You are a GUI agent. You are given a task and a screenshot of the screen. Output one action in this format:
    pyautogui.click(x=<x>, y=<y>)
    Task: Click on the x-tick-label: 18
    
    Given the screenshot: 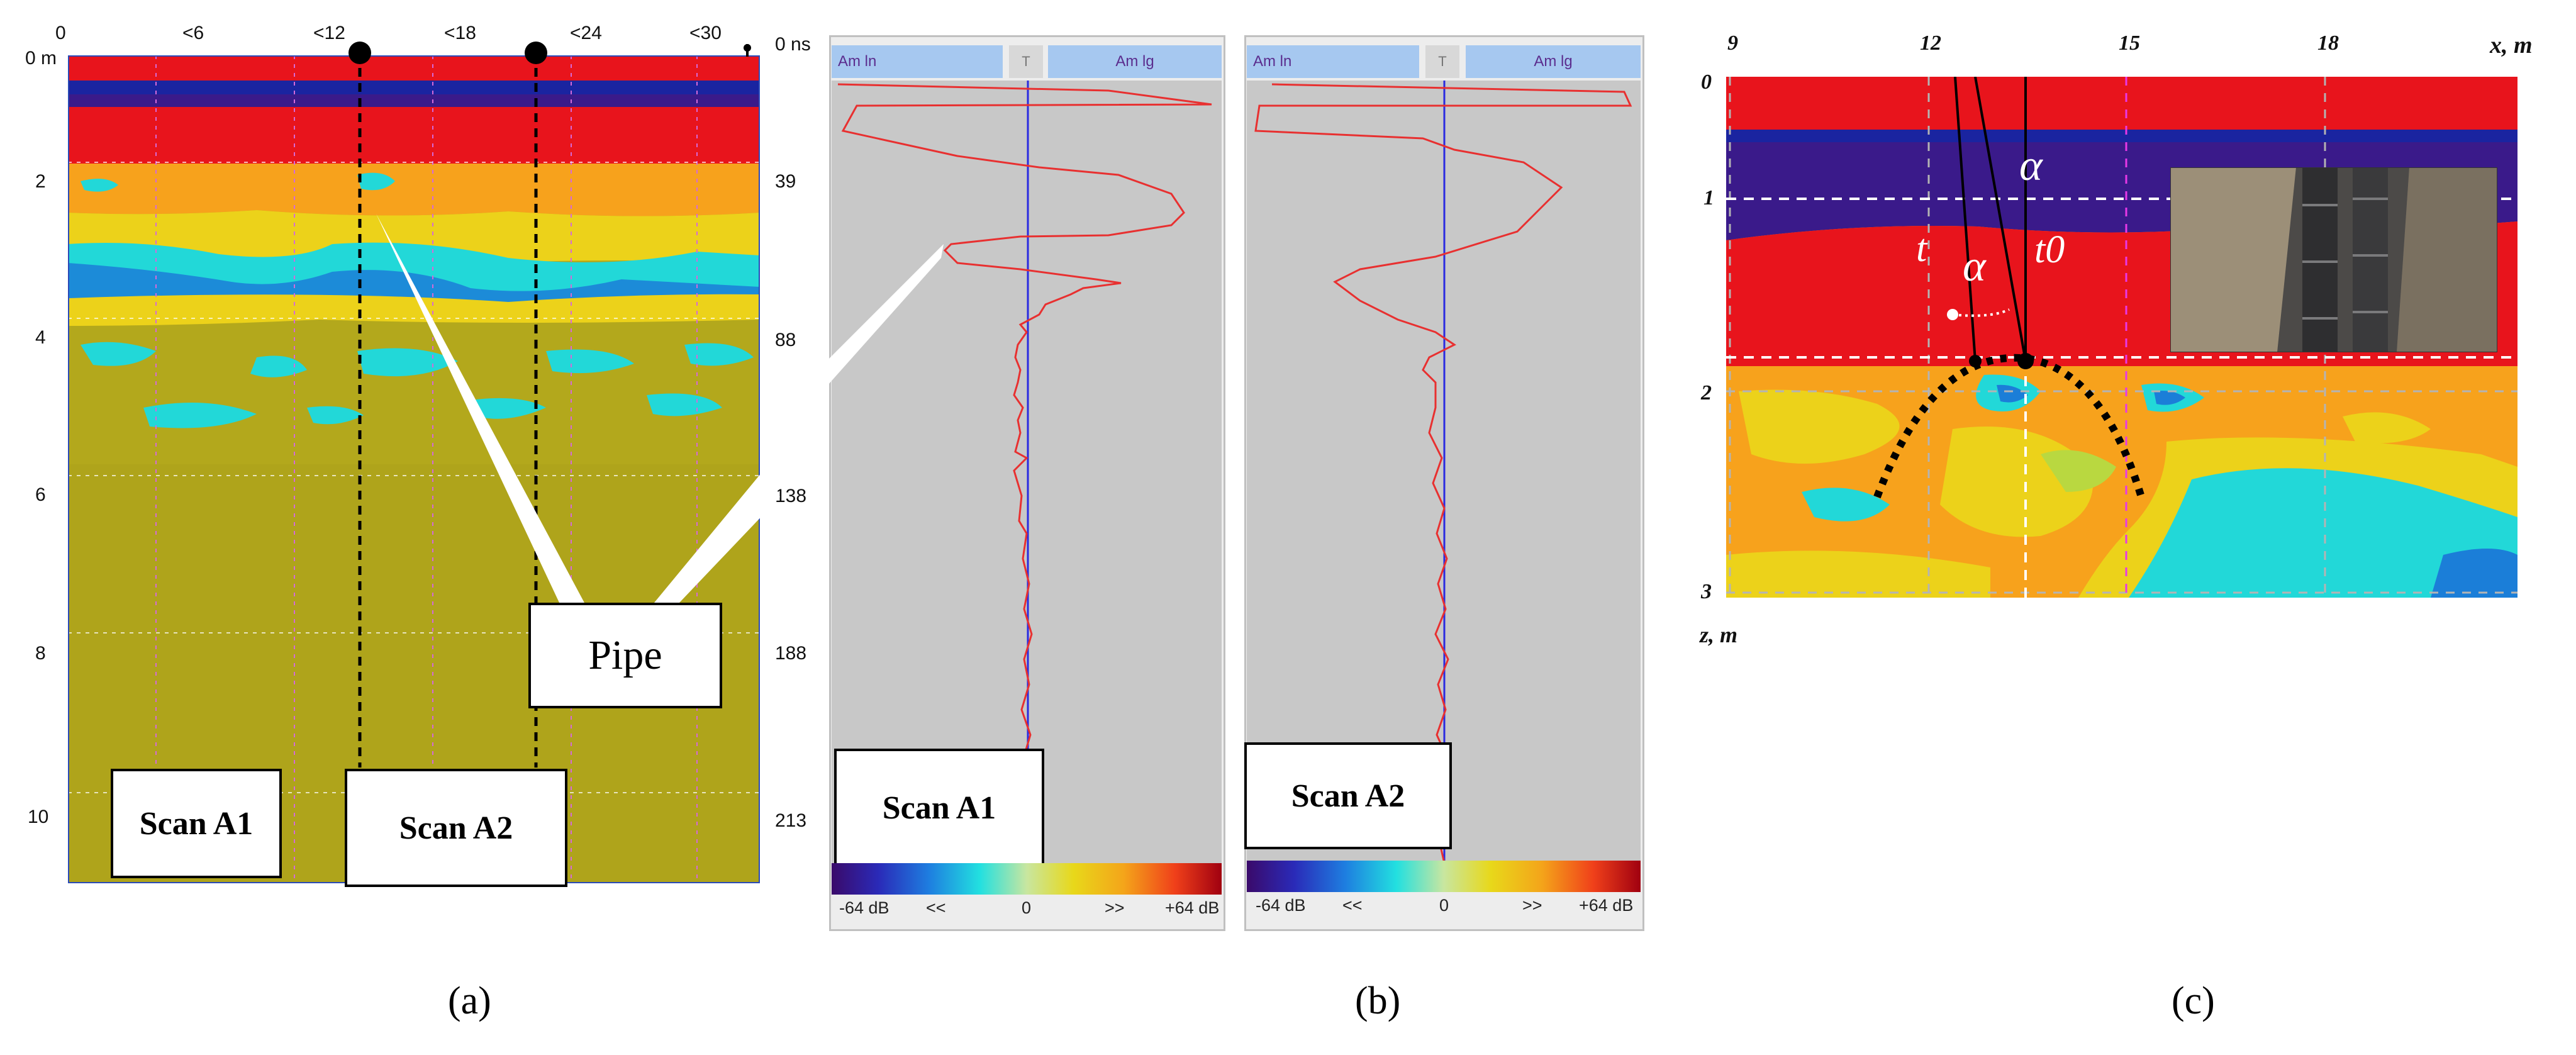 What is the action you would take?
    pyautogui.click(x=2328, y=43)
    